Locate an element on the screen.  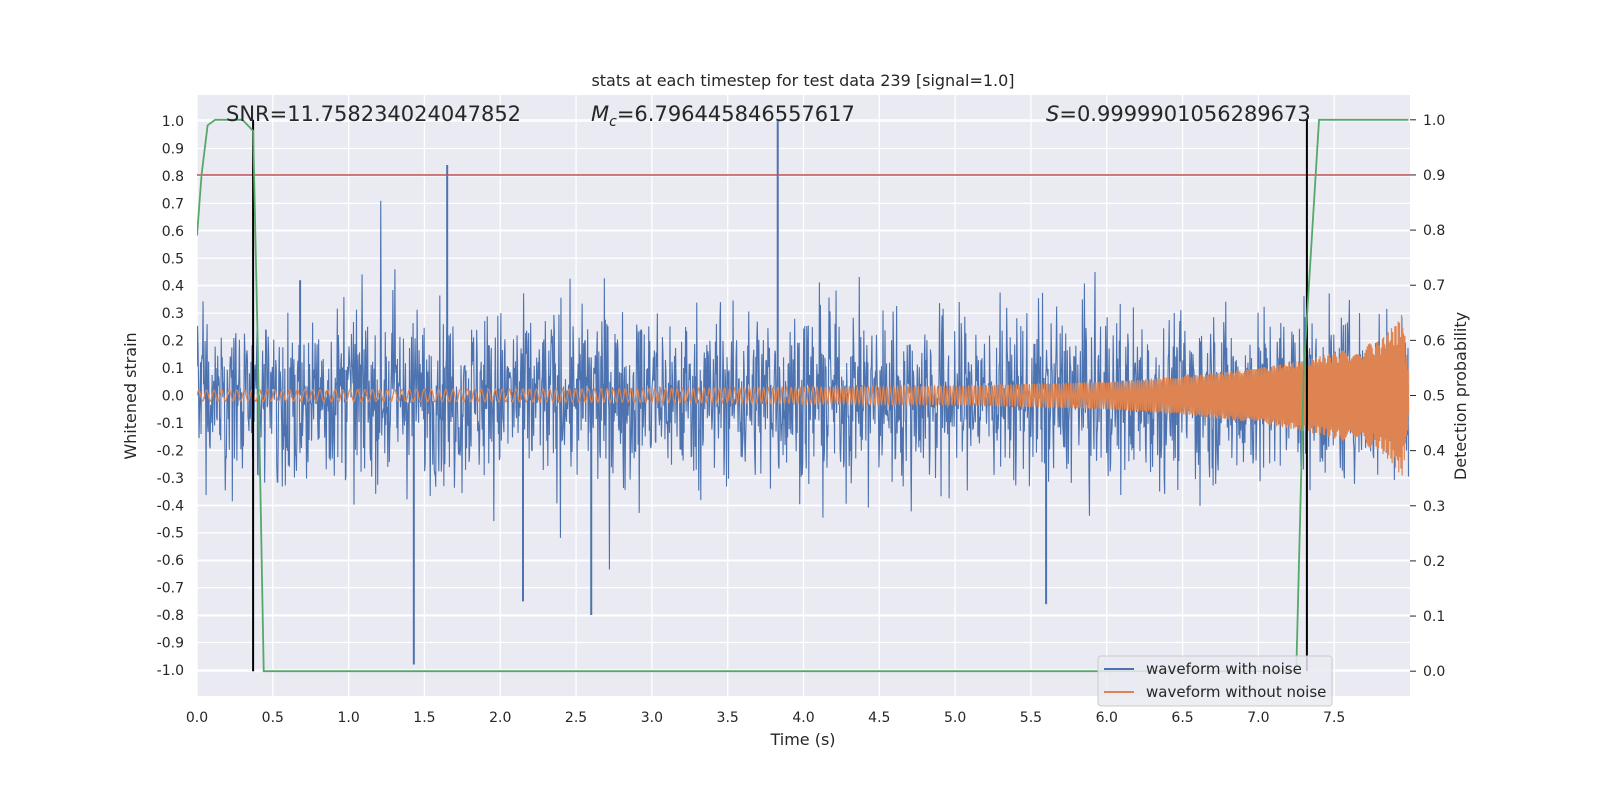
x-tick-label: 2.0 is located at coordinates (500, 718).